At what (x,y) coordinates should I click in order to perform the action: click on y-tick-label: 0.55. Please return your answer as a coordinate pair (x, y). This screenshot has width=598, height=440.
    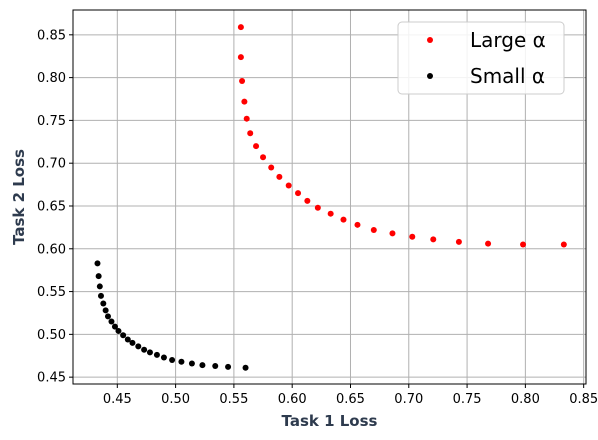
    Looking at the image, I should click on (51, 292).